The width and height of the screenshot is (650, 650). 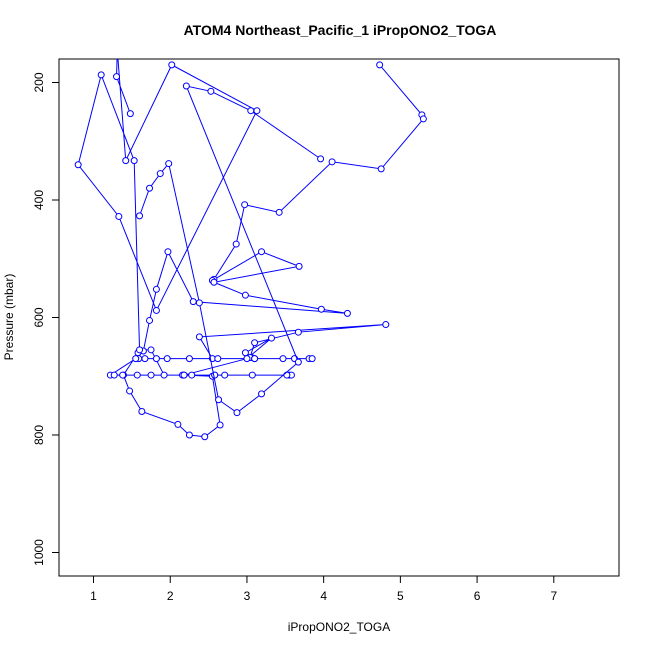 What do you see at coordinates (400, 596) in the screenshot?
I see `x-tick-label: 5` at bounding box center [400, 596].